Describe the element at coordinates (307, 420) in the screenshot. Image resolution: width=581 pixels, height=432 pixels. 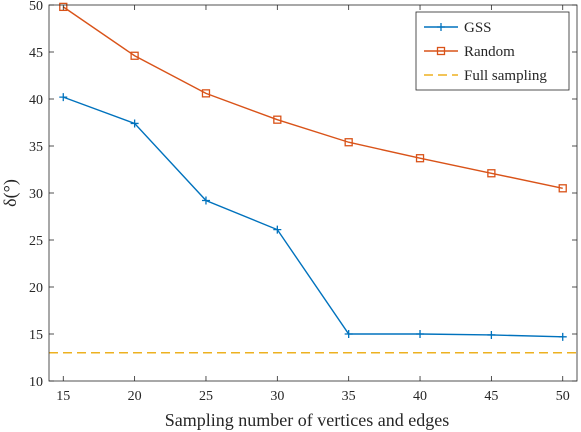
I see `x-axis-title: Sampling number of vertices and edges` at that location.